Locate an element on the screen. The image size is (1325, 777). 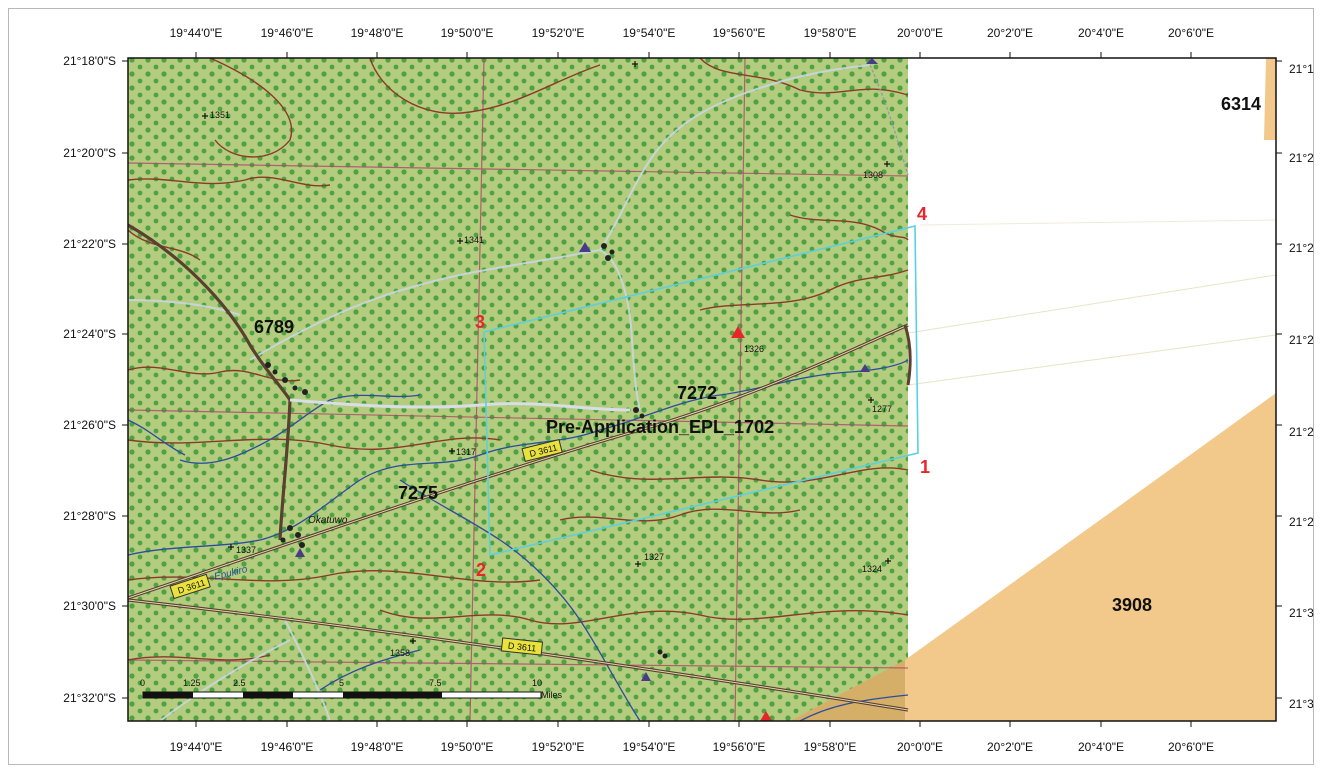
spot-height: 1308 is located at coordinates (873, 175).